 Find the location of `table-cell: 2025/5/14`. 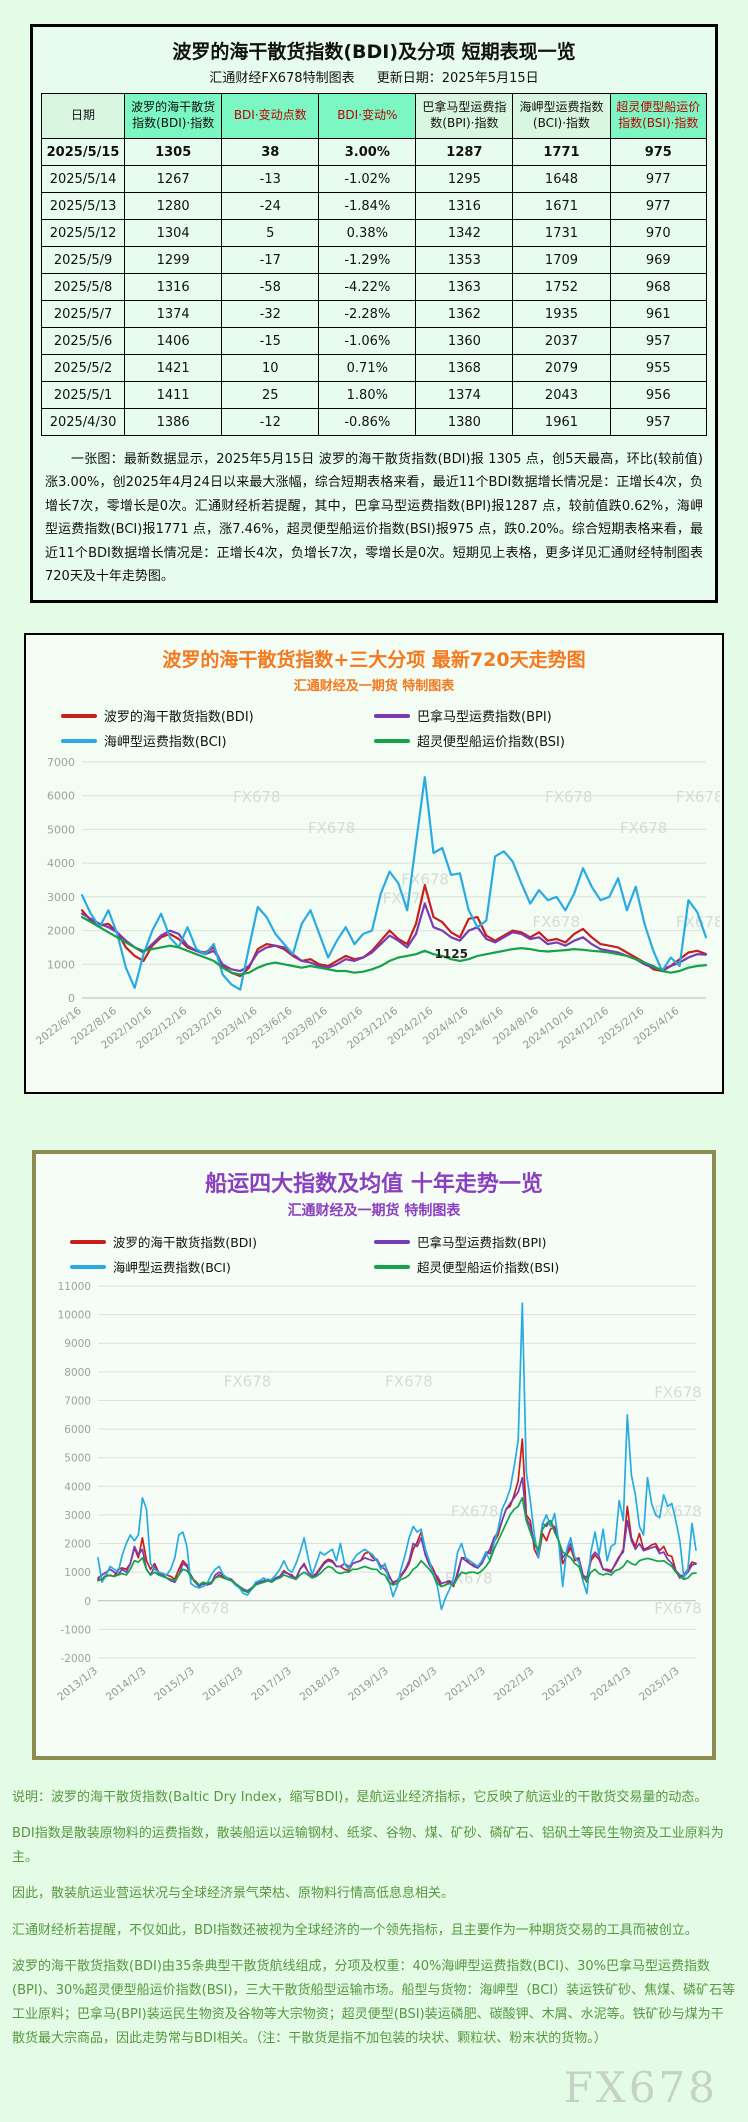

table-cell: 2025/5/14 is located at coordinates (83, 179).